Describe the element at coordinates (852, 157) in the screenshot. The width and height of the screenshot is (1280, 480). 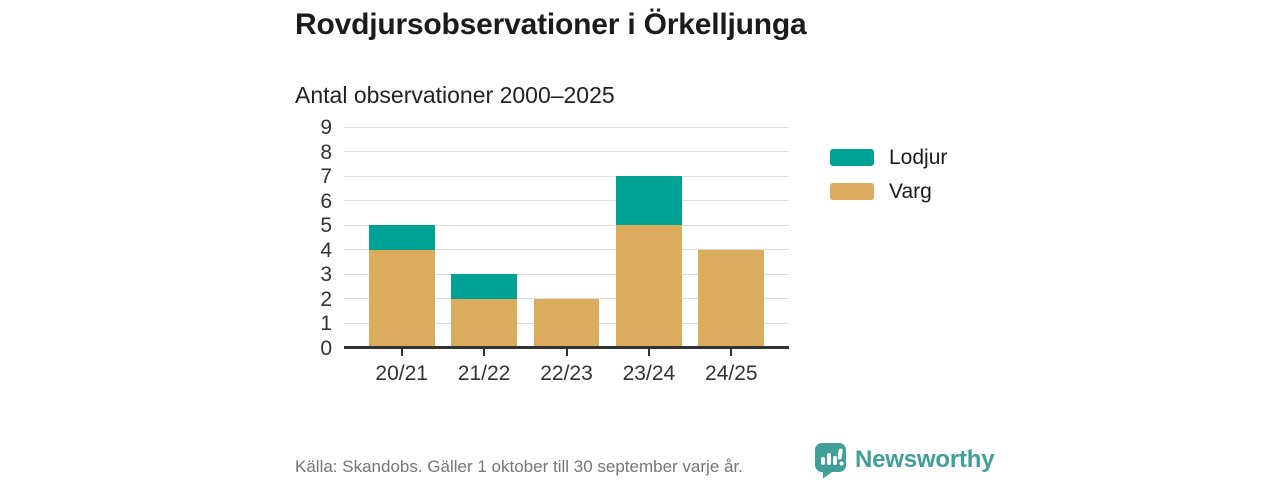
I see `legend-swatch-lodjur` at that location.